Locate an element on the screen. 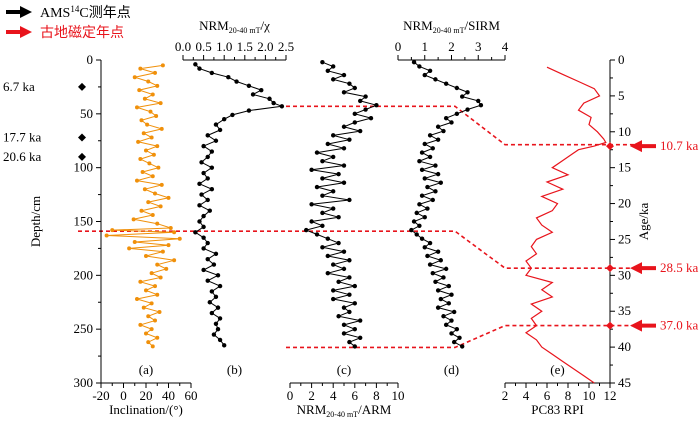 The height and width of the screenshot is (426, 700). pmag-point-label: 10.7 ka is located at coordinates (679, 145).